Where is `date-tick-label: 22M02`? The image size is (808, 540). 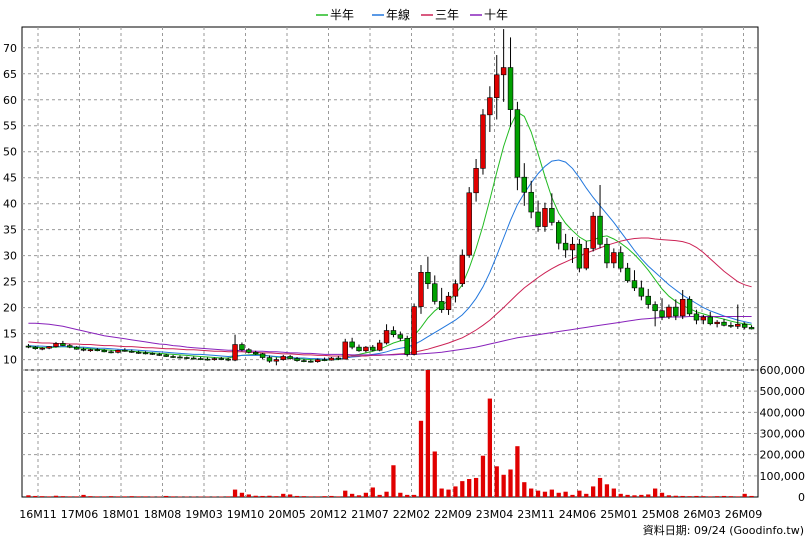
date-tick-label: 22M02 is located at coordinates (412, 514).